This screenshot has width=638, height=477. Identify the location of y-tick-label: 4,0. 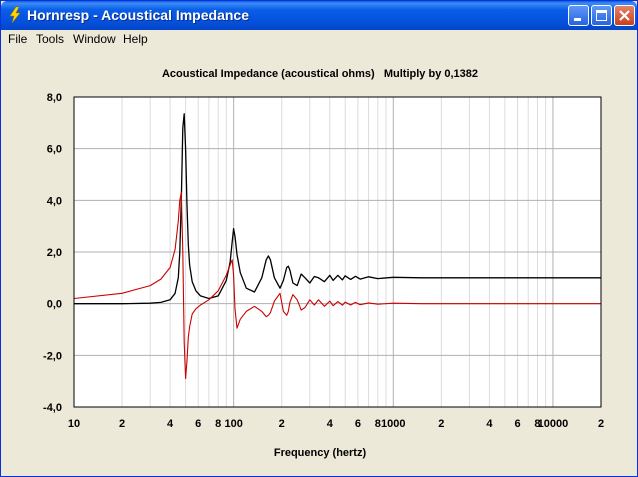
(54, 201).